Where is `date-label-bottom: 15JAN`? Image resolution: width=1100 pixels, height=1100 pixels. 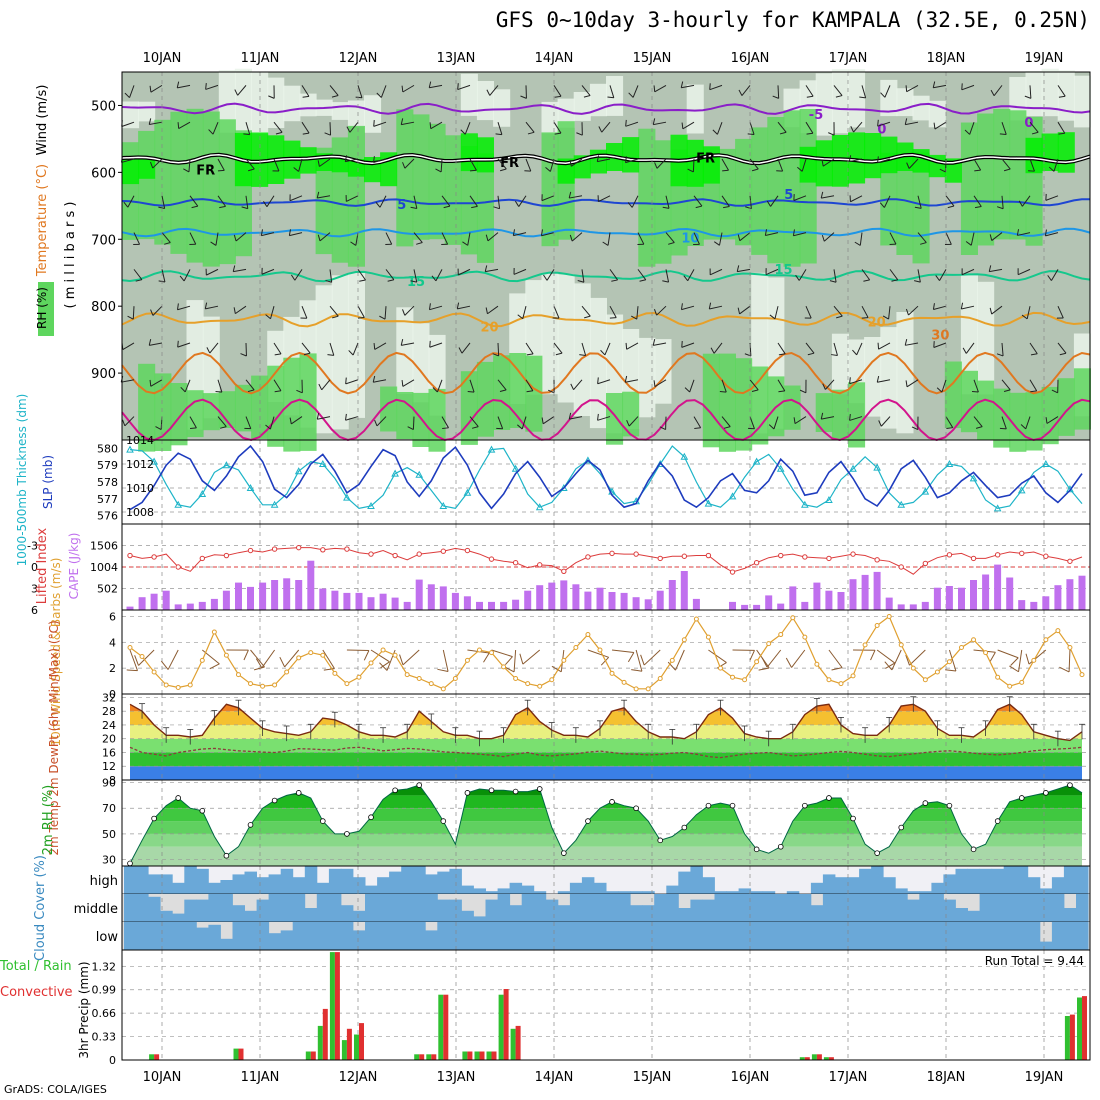 date-label-bottom: 15JAN is located at coordinates (652, 1077).